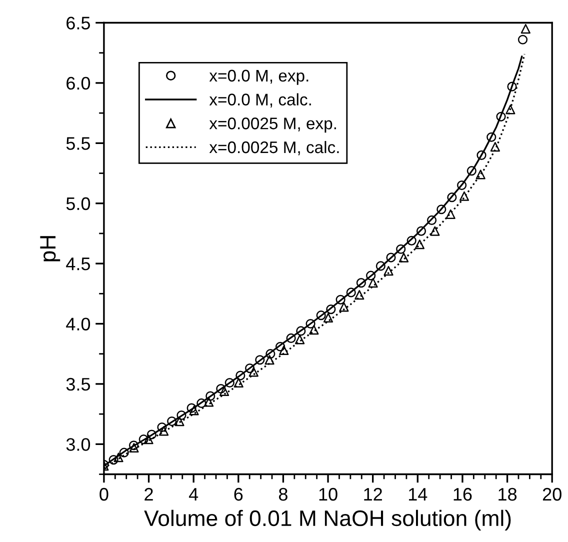  What do you see at coordinates (148, 494) in the screenshot?
I see `x-tick-label: 2` at bounding box center [148, 494].